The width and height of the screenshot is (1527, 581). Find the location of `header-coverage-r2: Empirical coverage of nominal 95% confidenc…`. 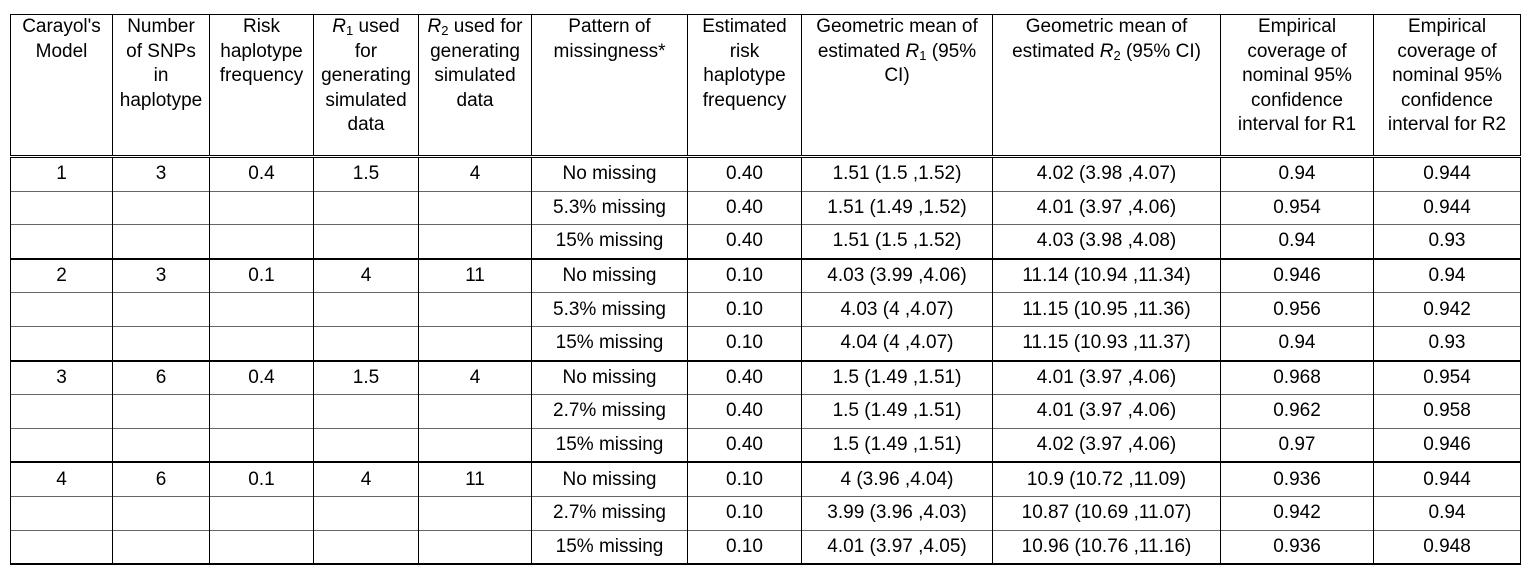

header-coverage-r2: Empirical coverage of nominal 95% confidenc… is located at coordinates (1447, 86).